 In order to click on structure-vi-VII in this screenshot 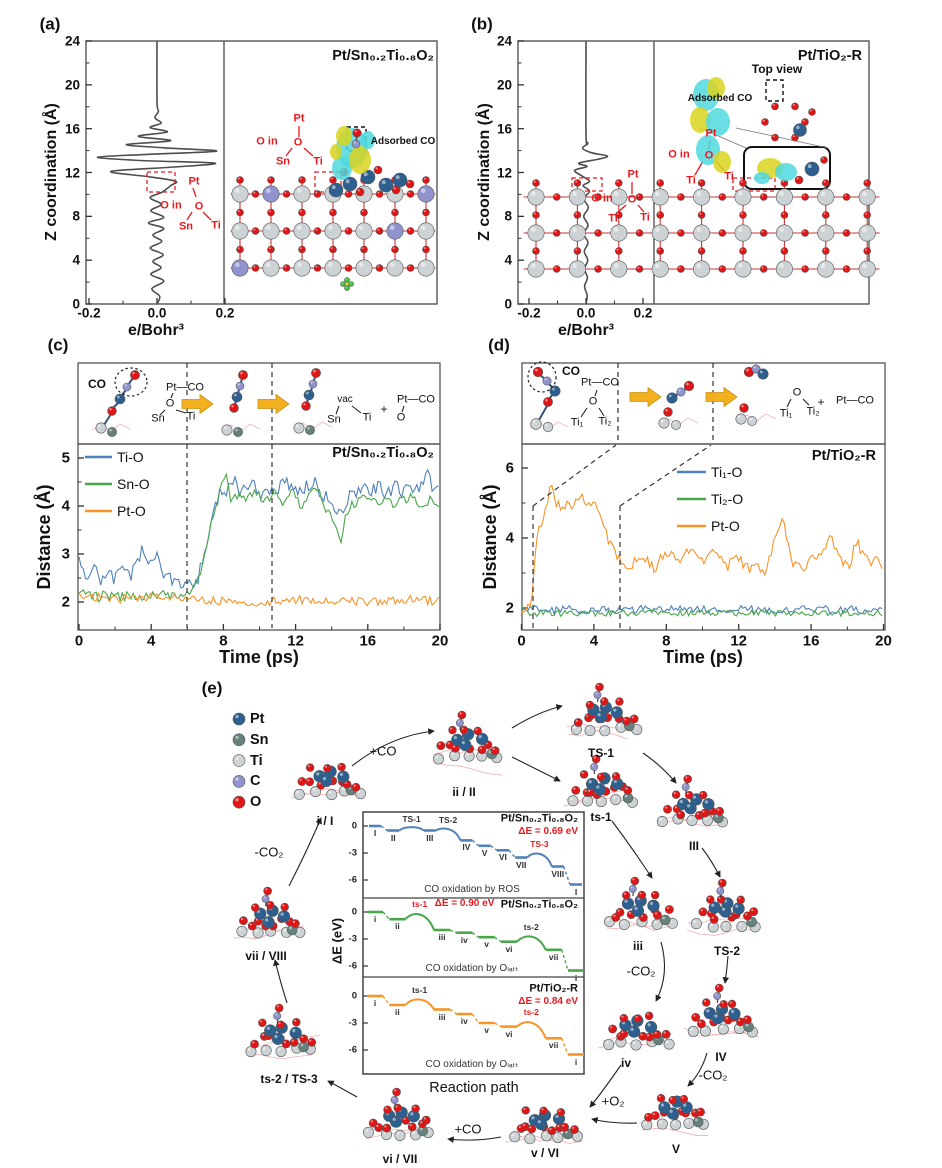, I will do `click(398, 1114)`.